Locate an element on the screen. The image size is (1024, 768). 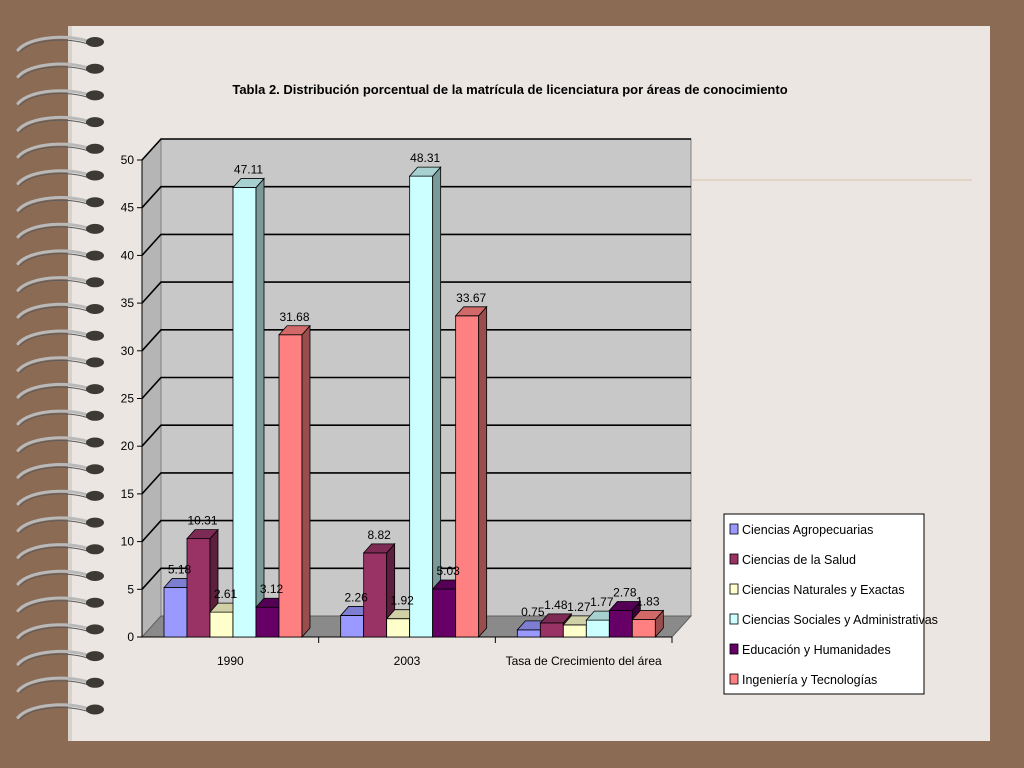
data-label: 5.03 is located at coordinates (448, 571).